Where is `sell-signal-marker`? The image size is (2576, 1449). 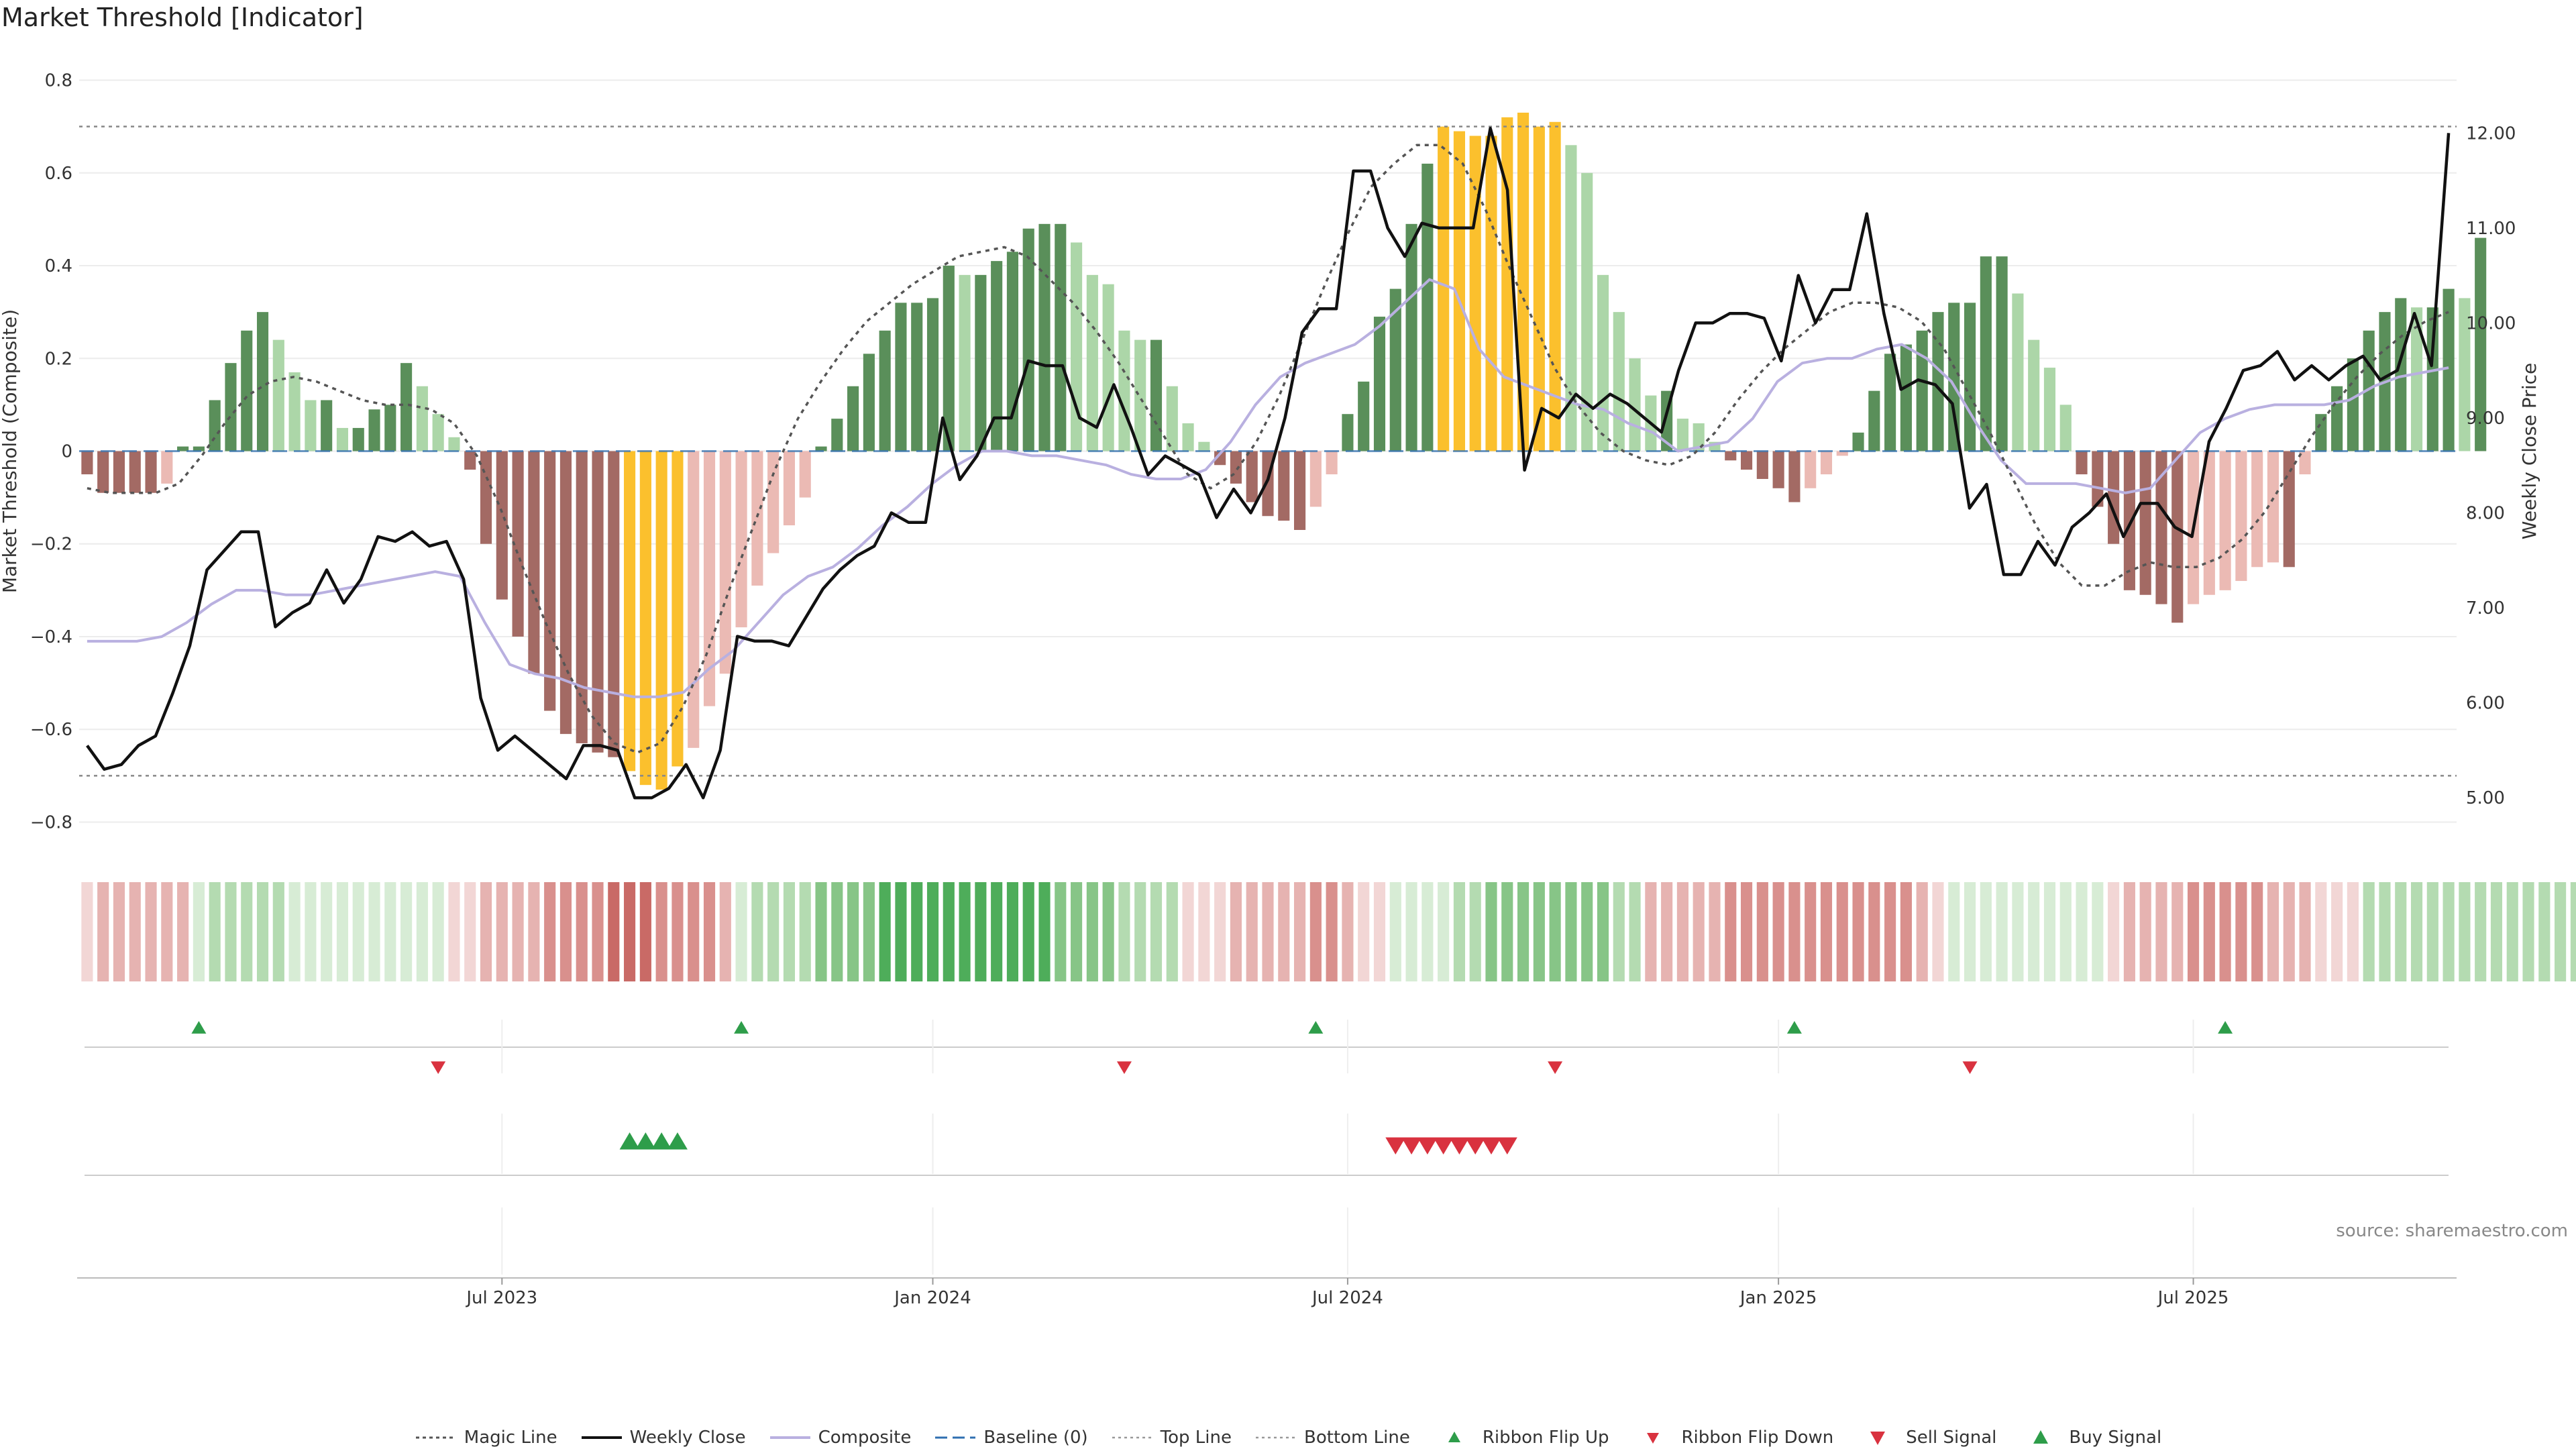 sell-signal-marker is located at coordinates (1459, 1146).